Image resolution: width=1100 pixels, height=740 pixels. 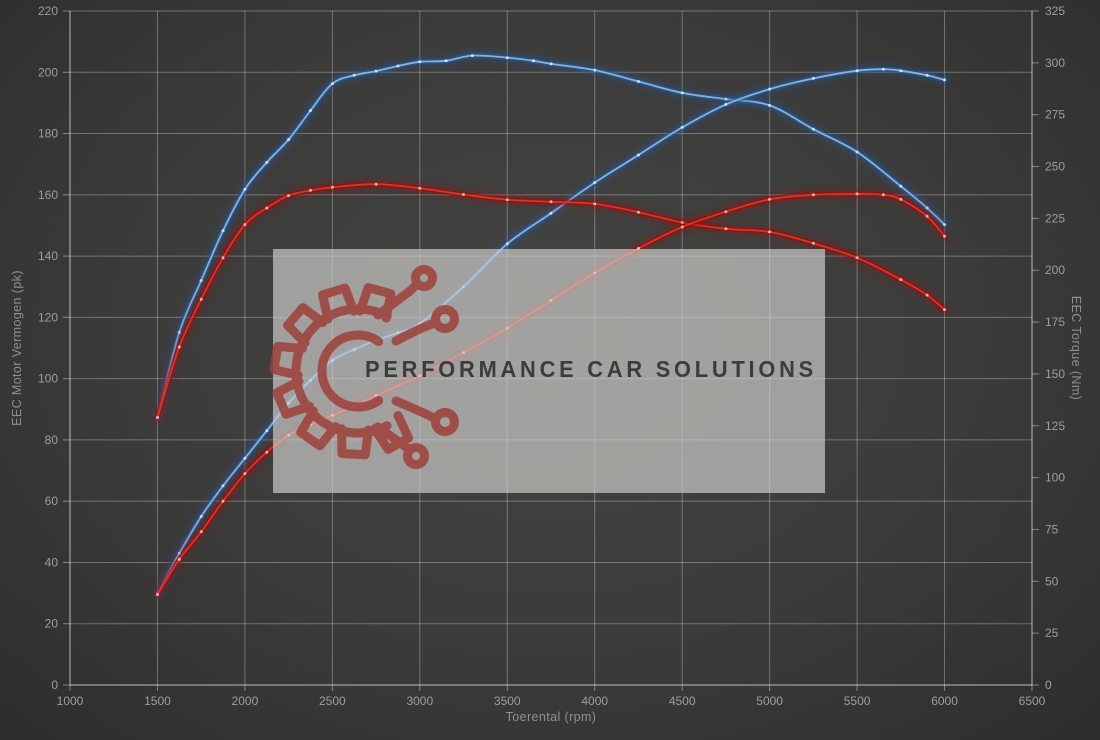 What do you see at coordinates (364, 367) in the screenshot?
I see `gear-circuit-logo-icon` at bounding box center [364, 367].